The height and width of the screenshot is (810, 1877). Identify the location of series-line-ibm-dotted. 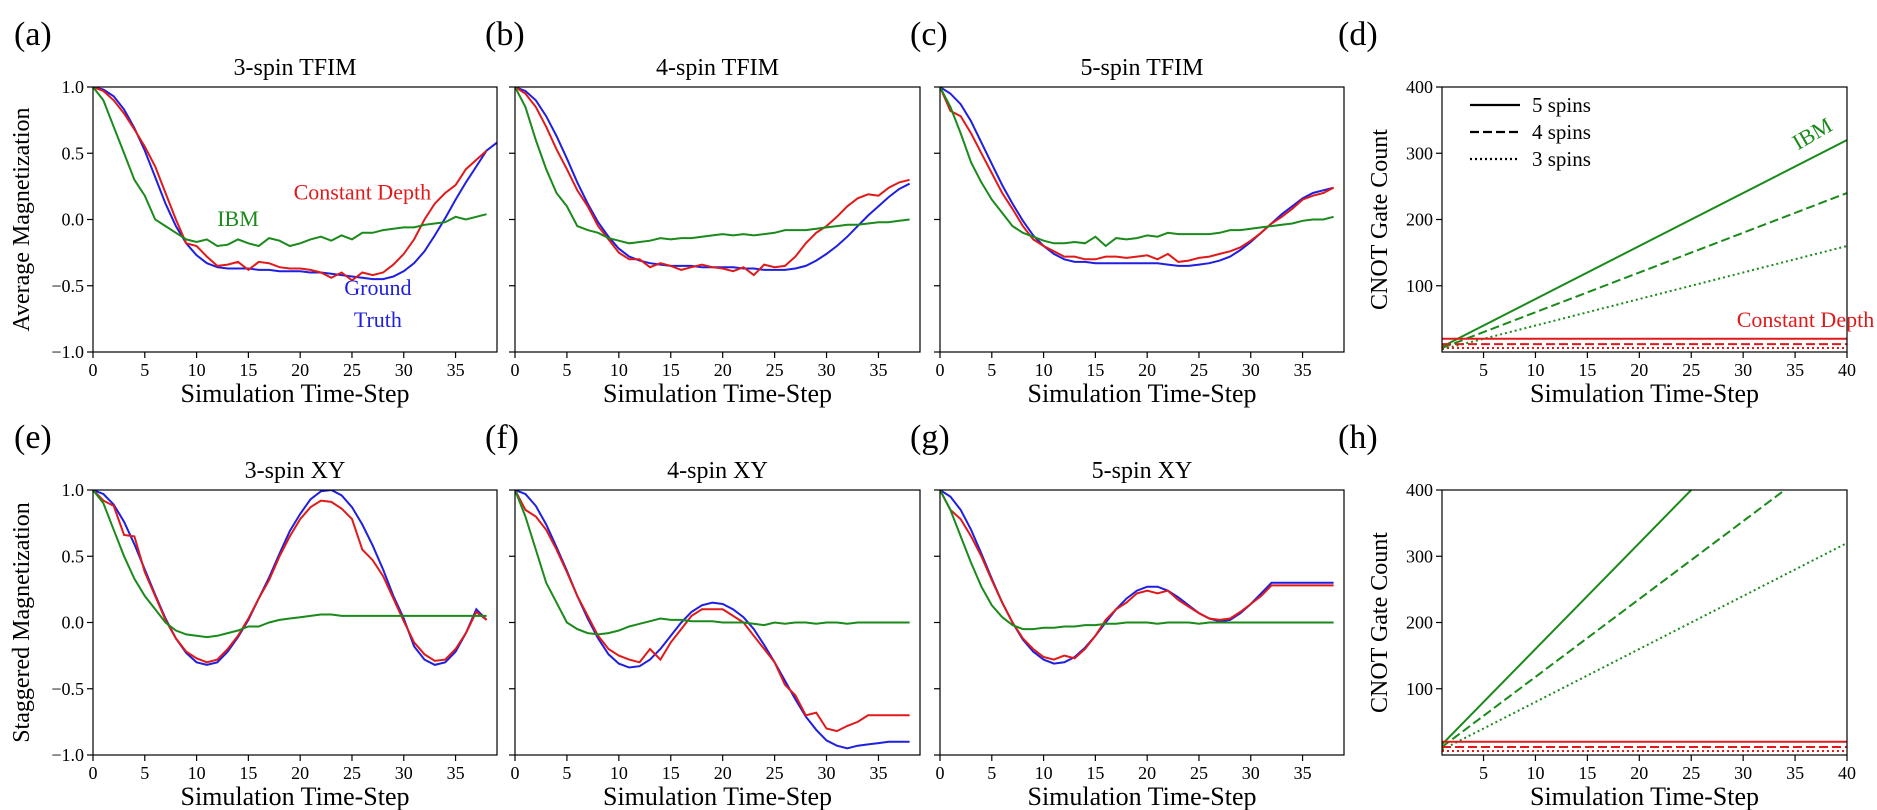
(1644, 298).